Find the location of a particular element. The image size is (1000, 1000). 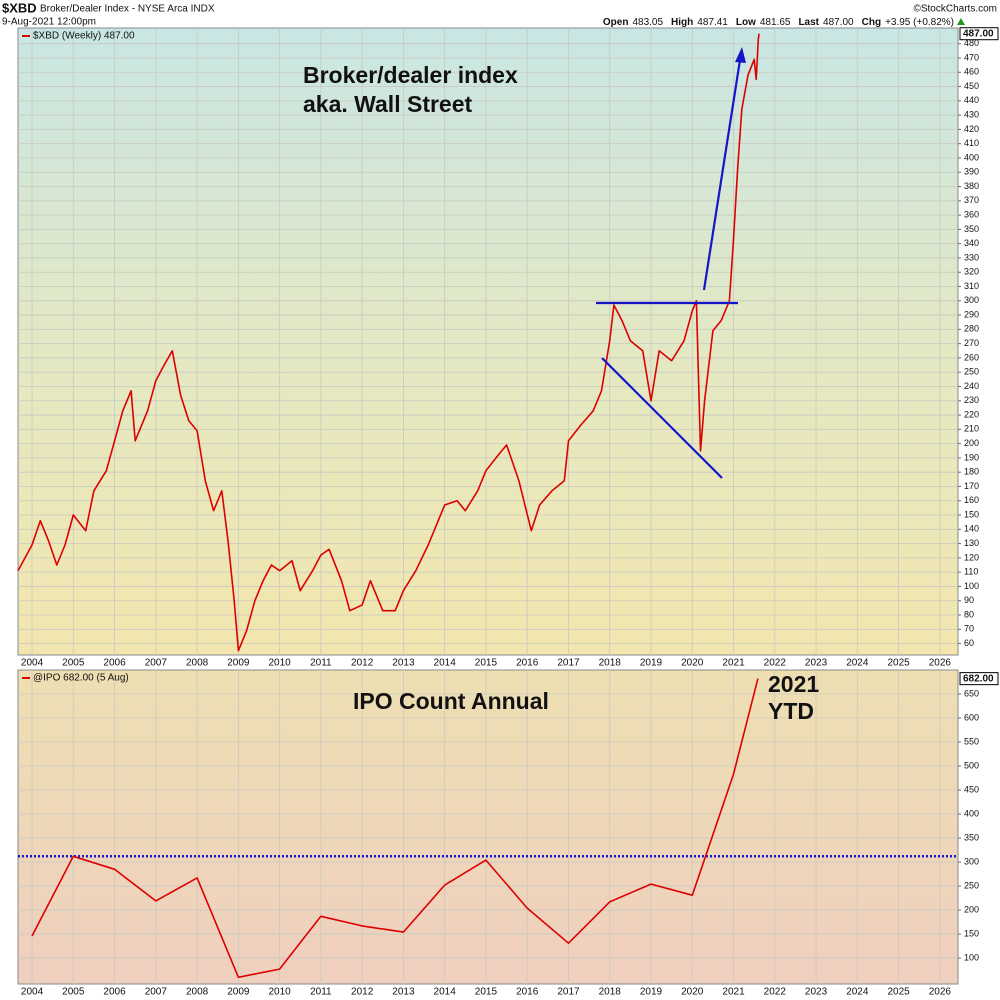

arrow-head is located at coordinates (740, 55).